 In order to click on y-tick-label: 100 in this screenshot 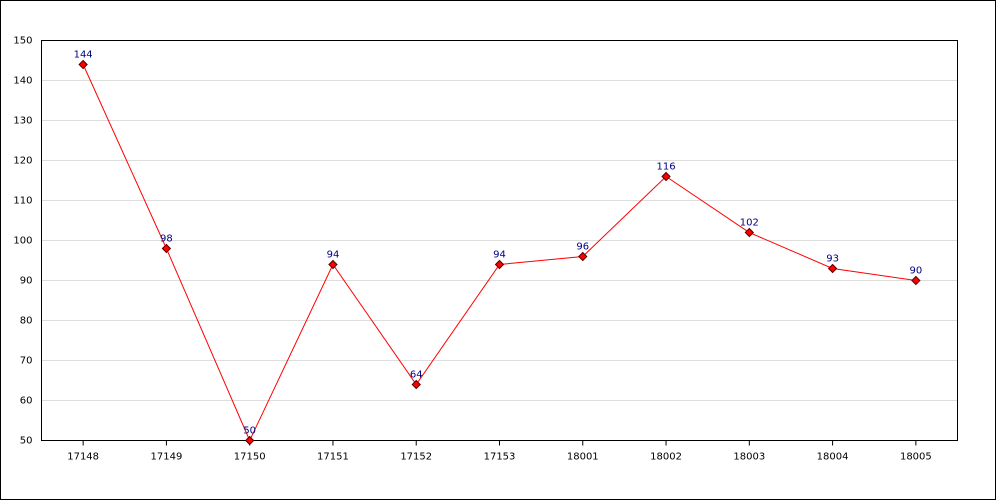, I will do `click(22, 241)`.